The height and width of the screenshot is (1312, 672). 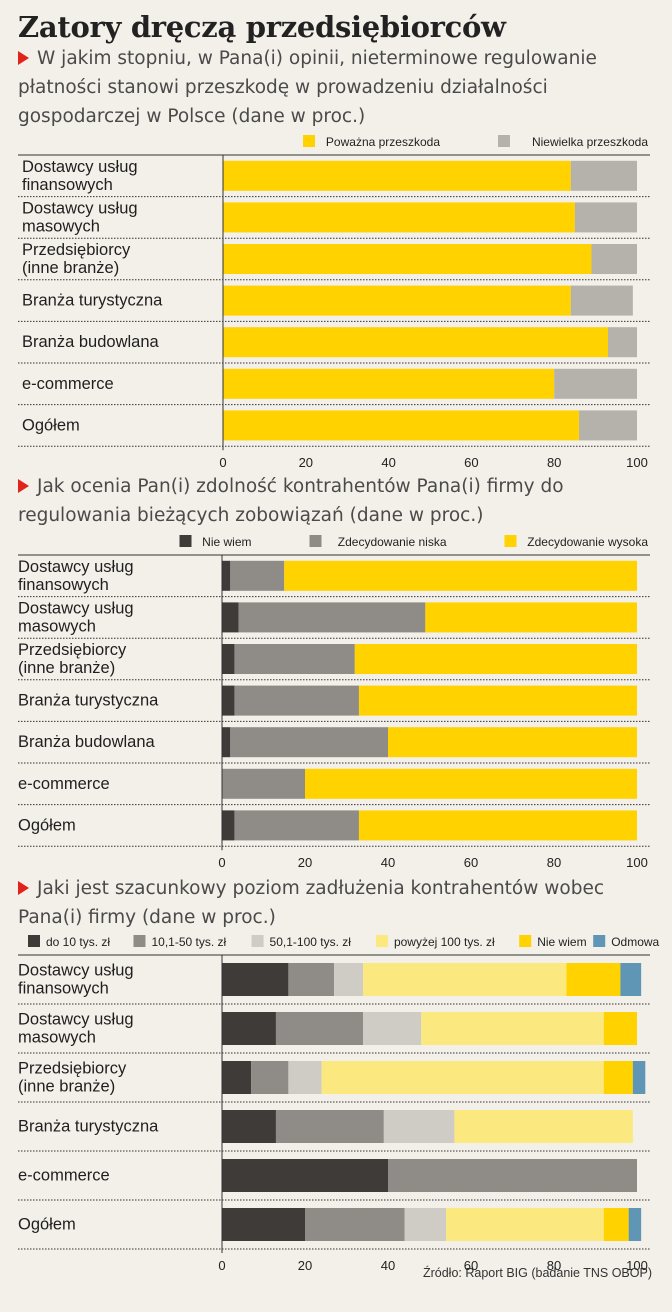 I want to click on bar-zdecydowanie-niska-przedsiębiorcy-inne-branże, so click(x=294, y=659).